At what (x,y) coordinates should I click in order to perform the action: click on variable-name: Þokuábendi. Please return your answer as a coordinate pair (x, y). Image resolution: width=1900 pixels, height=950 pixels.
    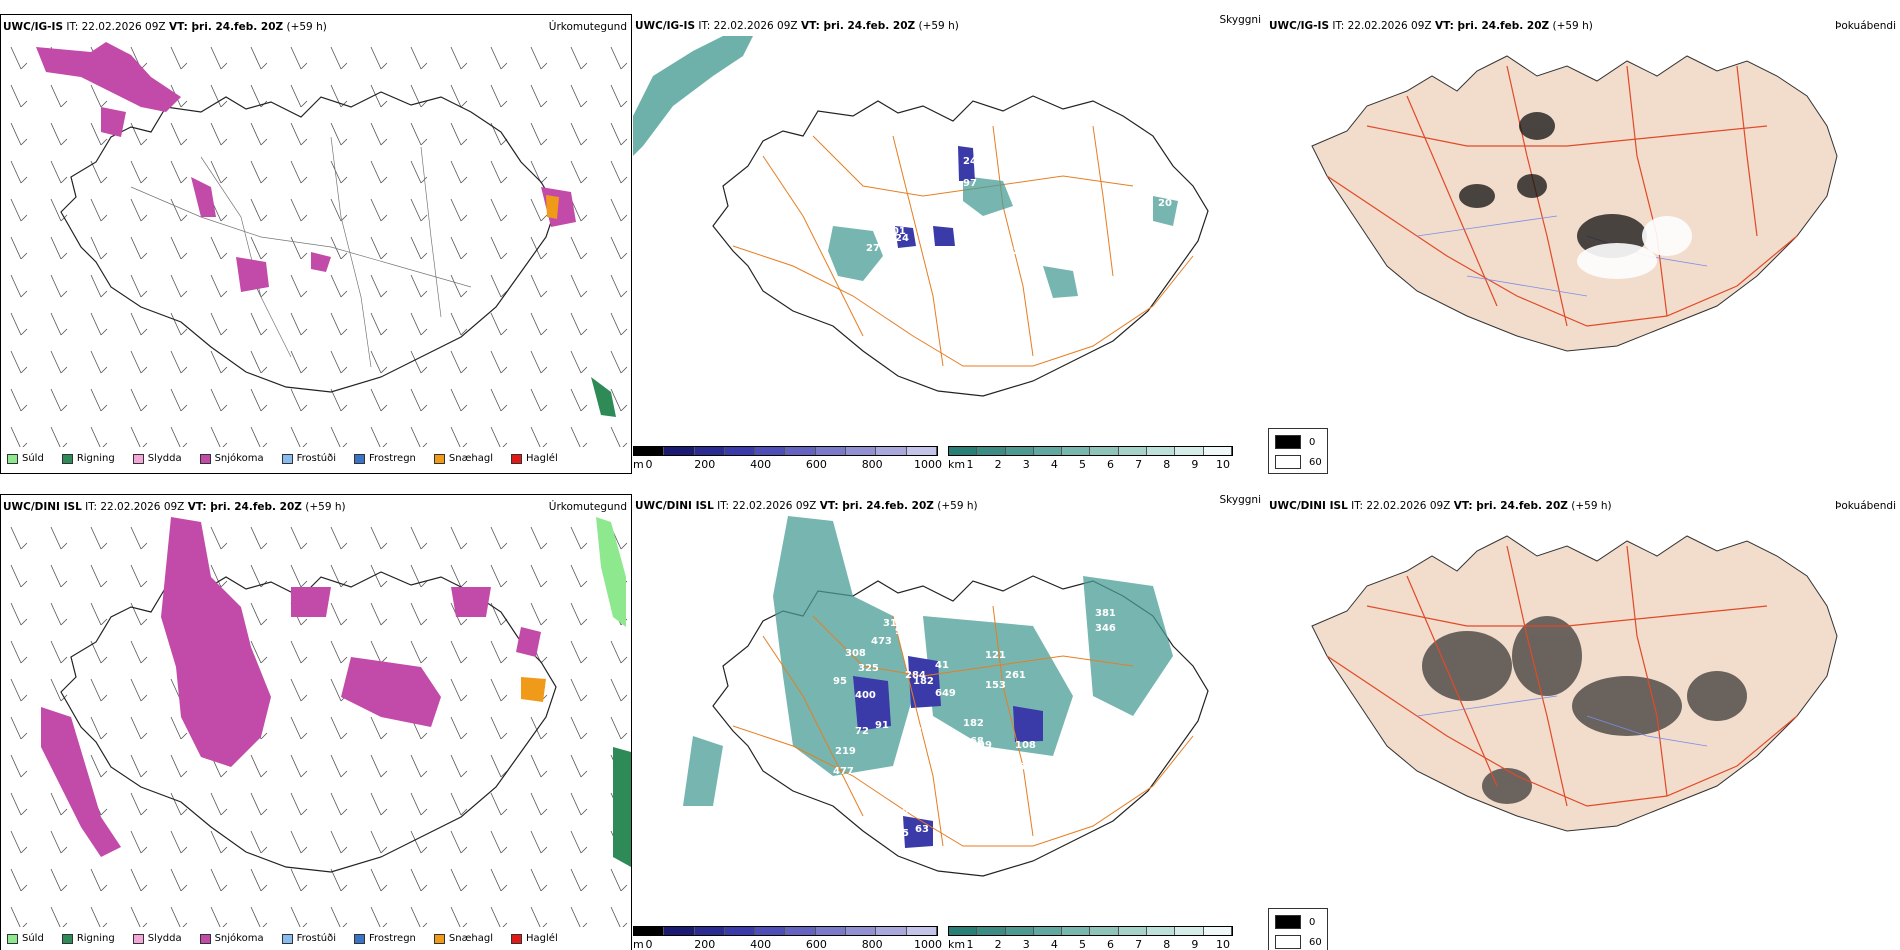
    Looking at the image, I should click on (1865, 506).